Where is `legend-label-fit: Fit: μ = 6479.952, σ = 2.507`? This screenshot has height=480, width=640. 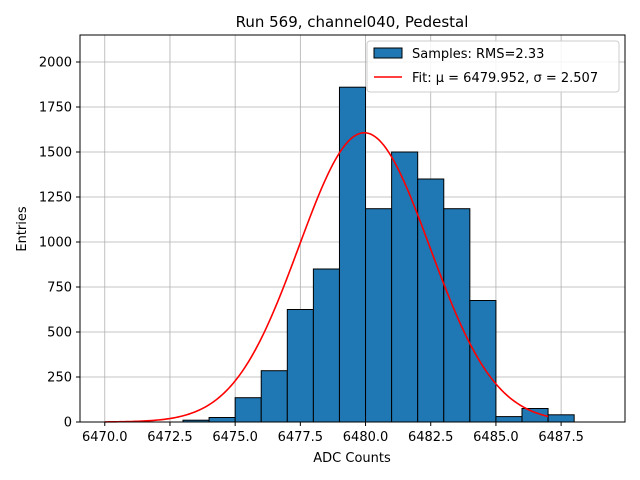 legend-label-fit: Fit: μ = 6479.952, σ = 2.507 is located at coordinates (505, 78).